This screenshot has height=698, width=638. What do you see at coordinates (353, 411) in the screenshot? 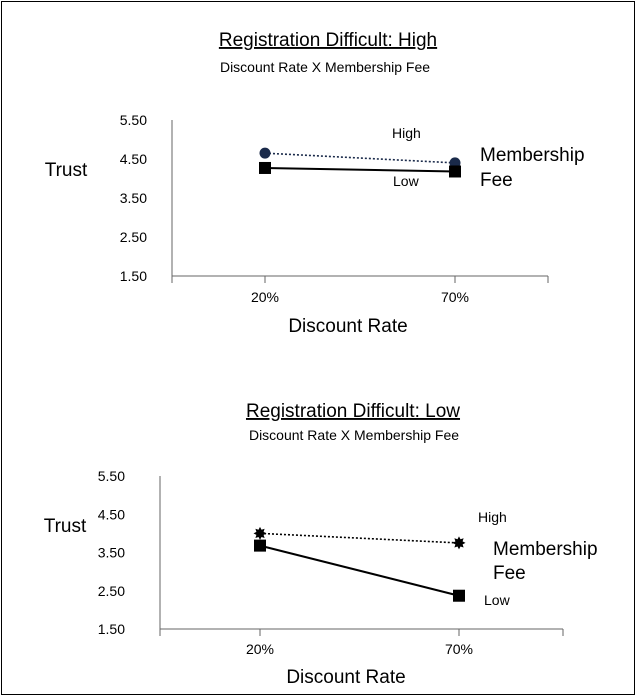
I see `chart-title: Registration Difficult: Low` at bounding box center [353, 411].